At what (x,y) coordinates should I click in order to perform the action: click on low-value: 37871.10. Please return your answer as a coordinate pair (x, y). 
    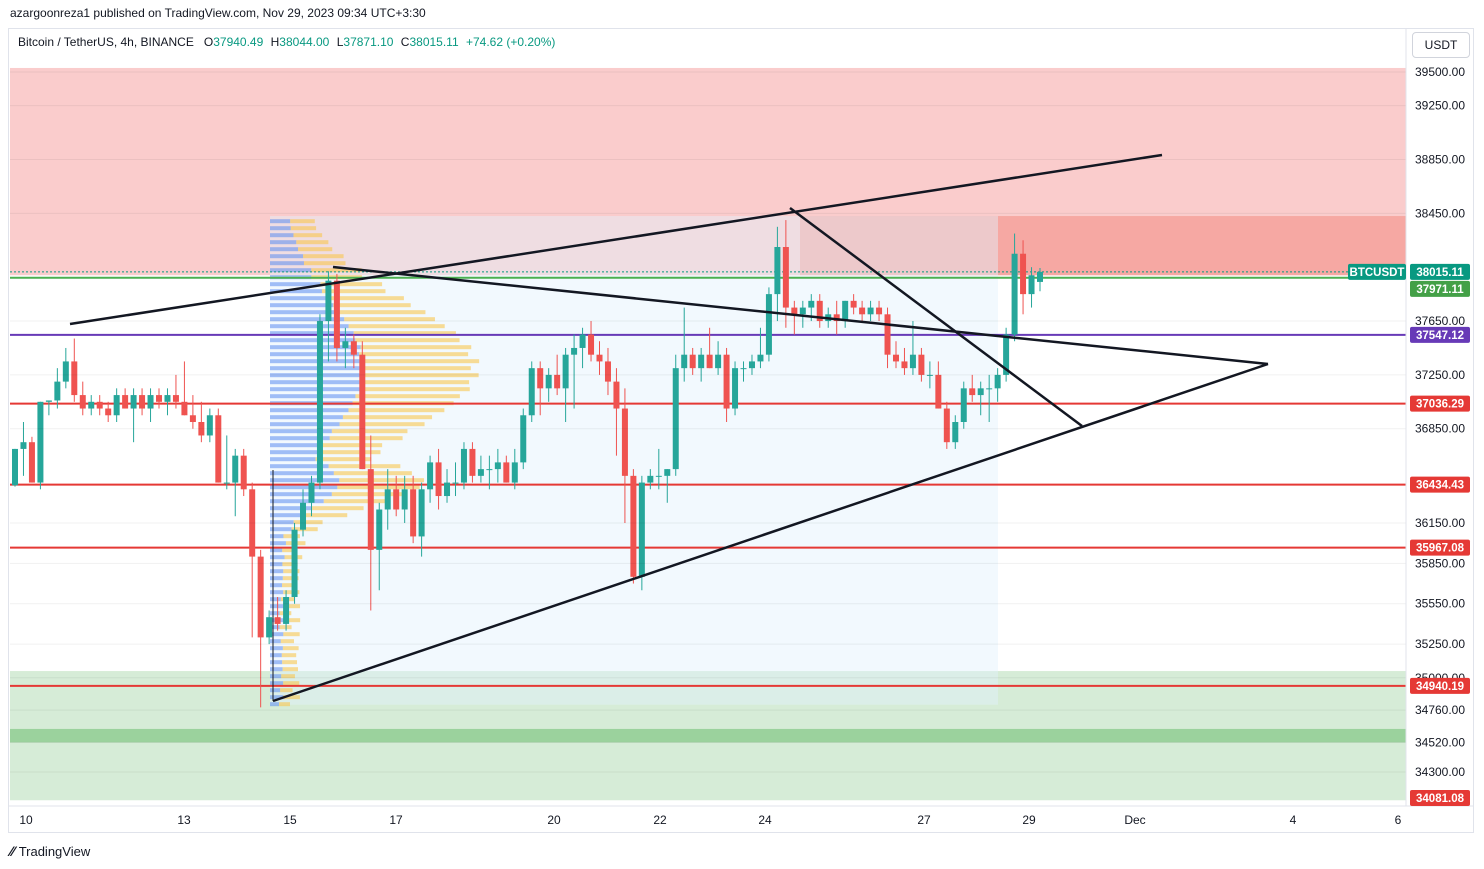
    Looking at the image, I should click on (368, 42).